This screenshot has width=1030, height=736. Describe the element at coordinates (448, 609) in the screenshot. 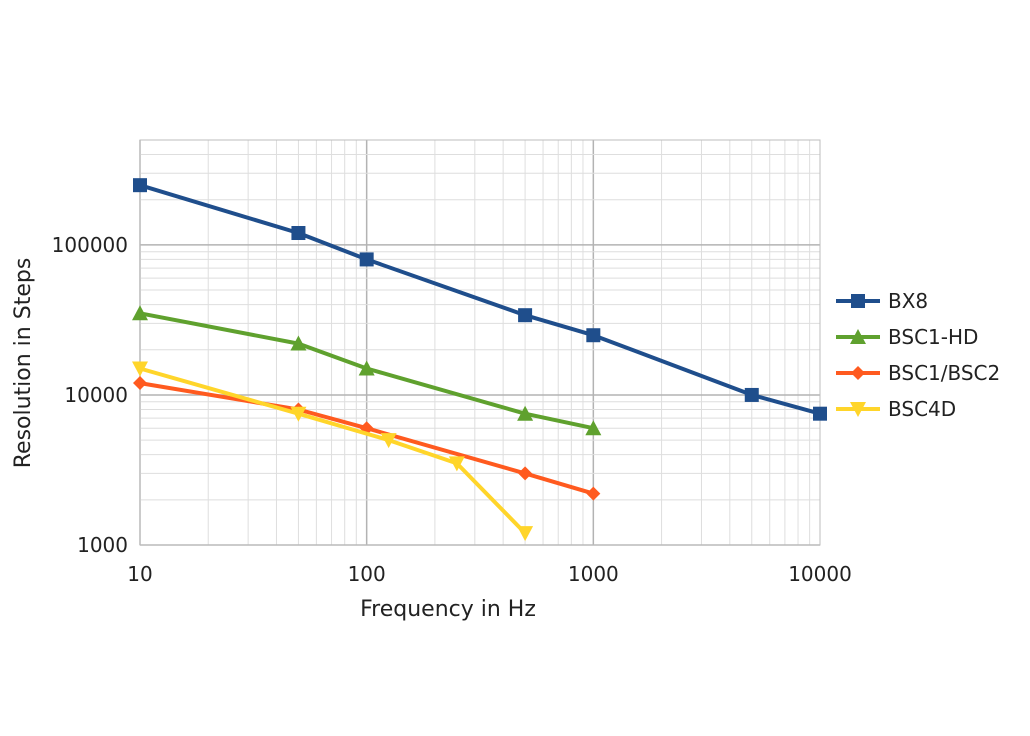

I see `x-axis-title: Frequency in Hz` at that location.